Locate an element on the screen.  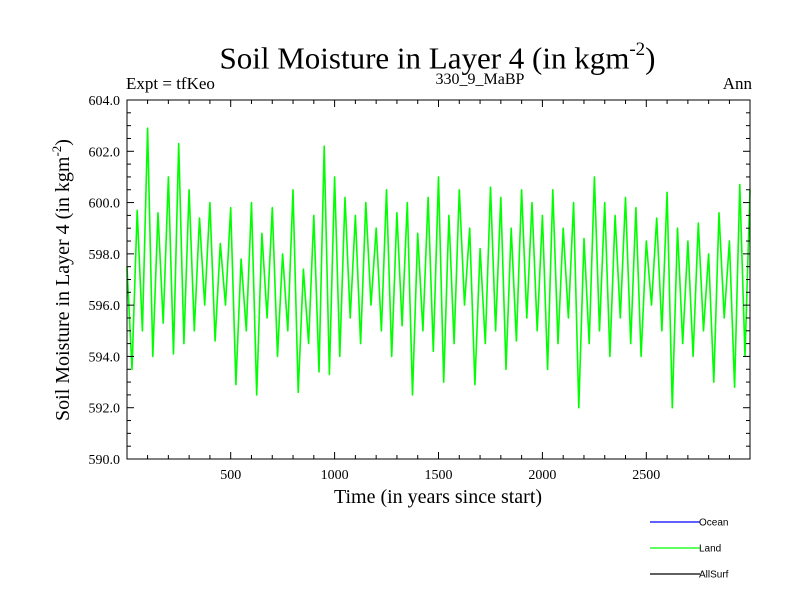
x-tick-label: 500 is located at coordinates (230, 475).